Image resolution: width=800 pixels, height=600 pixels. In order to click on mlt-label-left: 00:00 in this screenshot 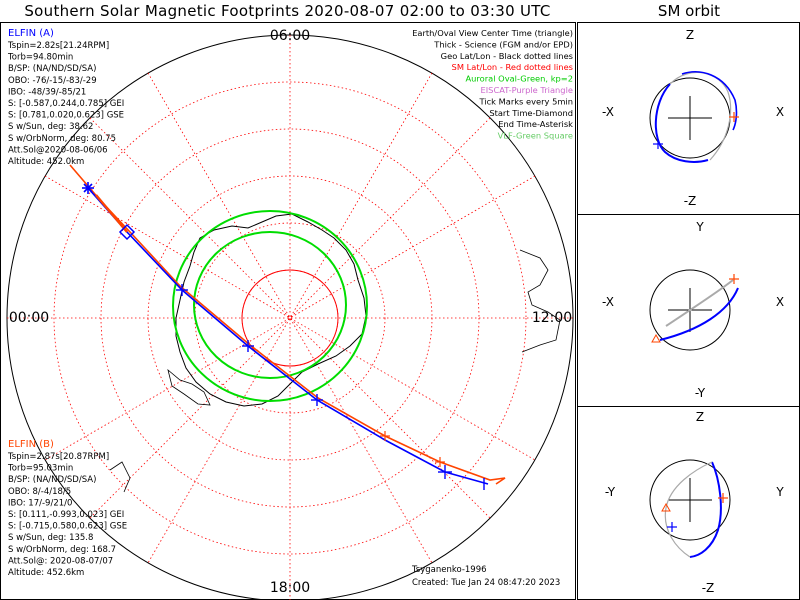, I will do `click(29, 318)`.